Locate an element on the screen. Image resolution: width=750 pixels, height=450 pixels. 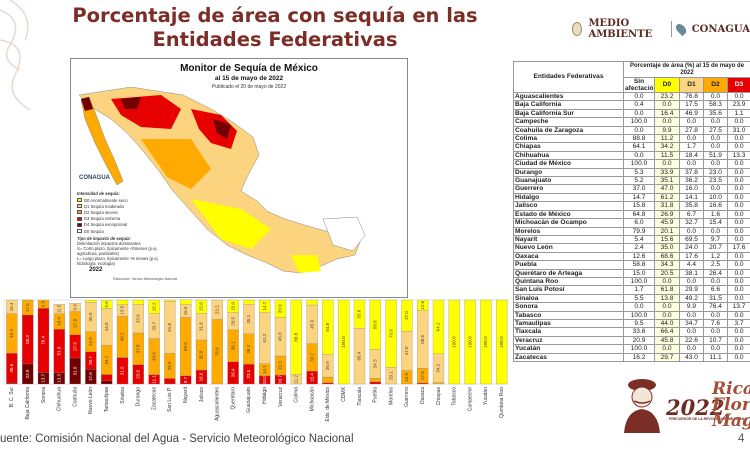
bar-segment-d2 is located at coordinates (438, 383).